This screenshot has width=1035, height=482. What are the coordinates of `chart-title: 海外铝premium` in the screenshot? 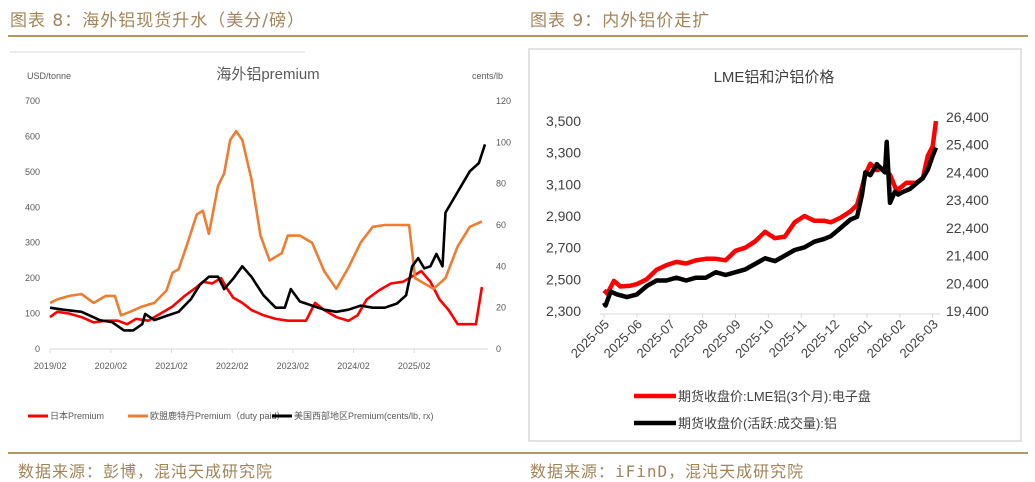 It's located at (267, 74).